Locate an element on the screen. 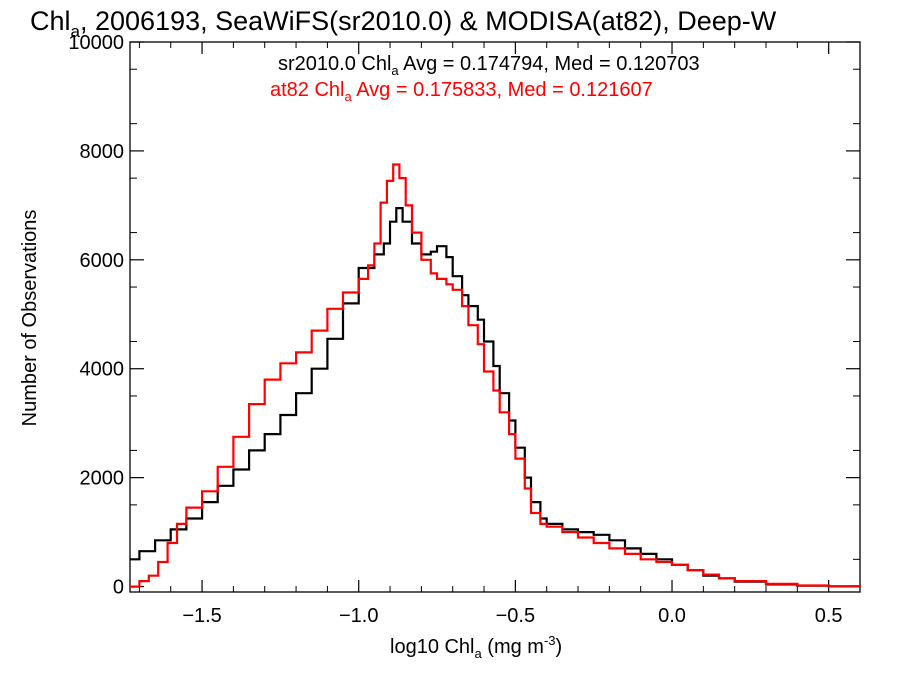 Image resolution: width=900 pixels, height=675 pixels. y-tick-label: 6000 is located at coordinates (102, 261).